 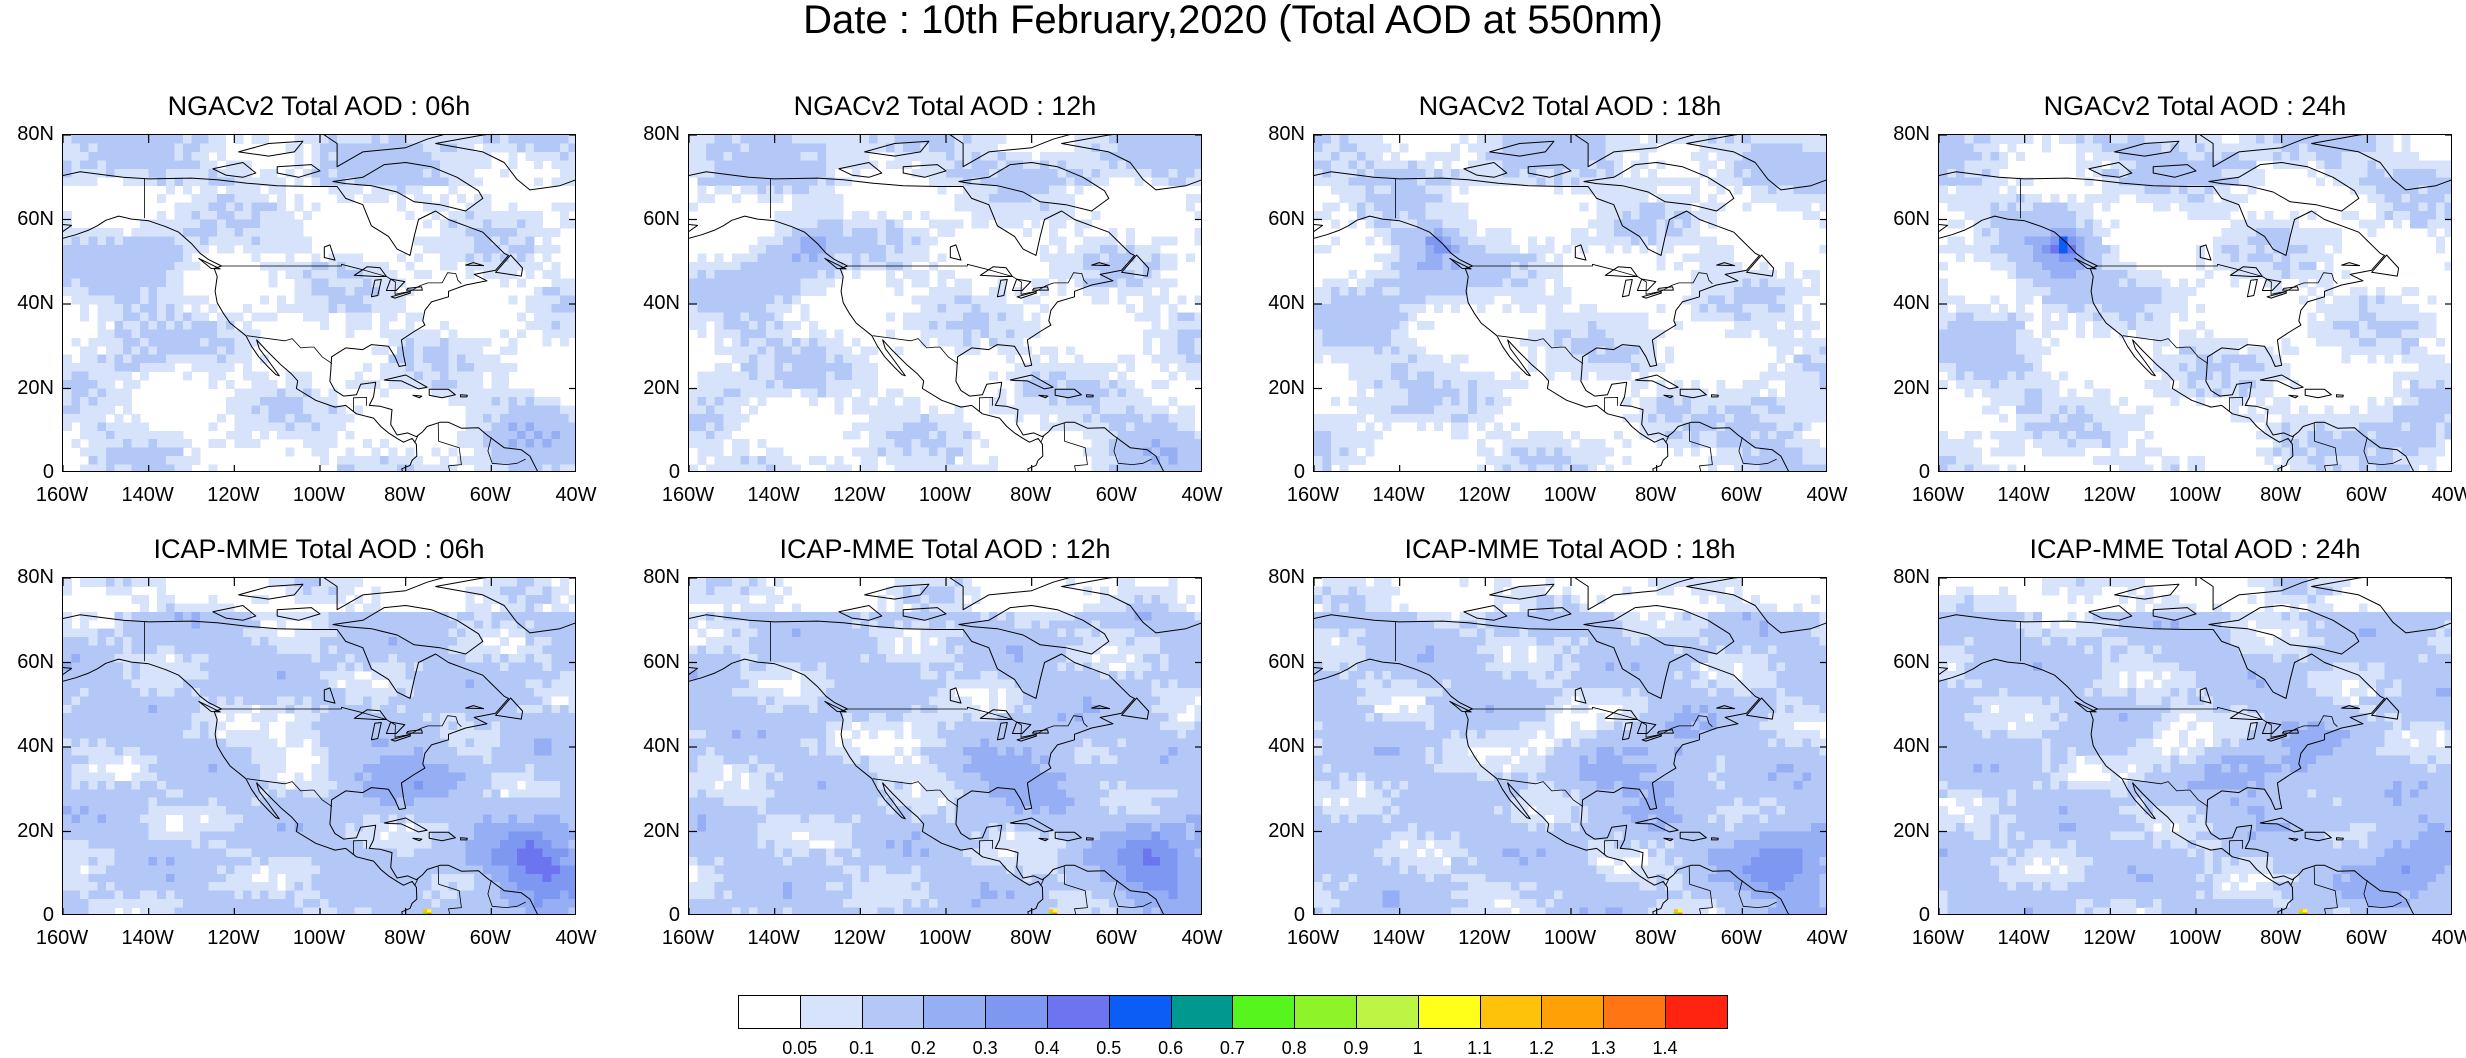 I want to click on colorbar-tick-label: 0.7, so click(x=1232, y=1048).